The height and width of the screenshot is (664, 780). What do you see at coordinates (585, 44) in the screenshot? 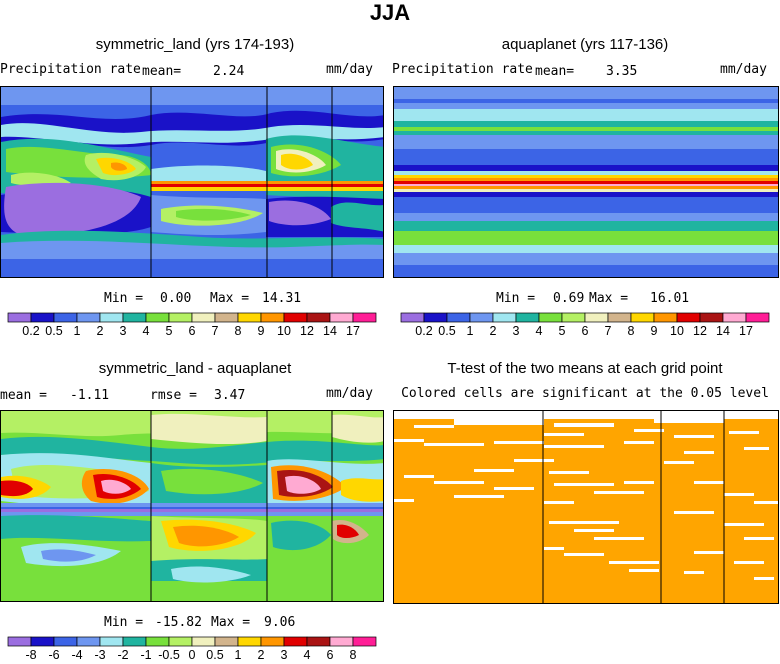
I see `panel-title-aquaplanet: aquaplanet (yrs 117-136)` at bounding box center [585, 44].